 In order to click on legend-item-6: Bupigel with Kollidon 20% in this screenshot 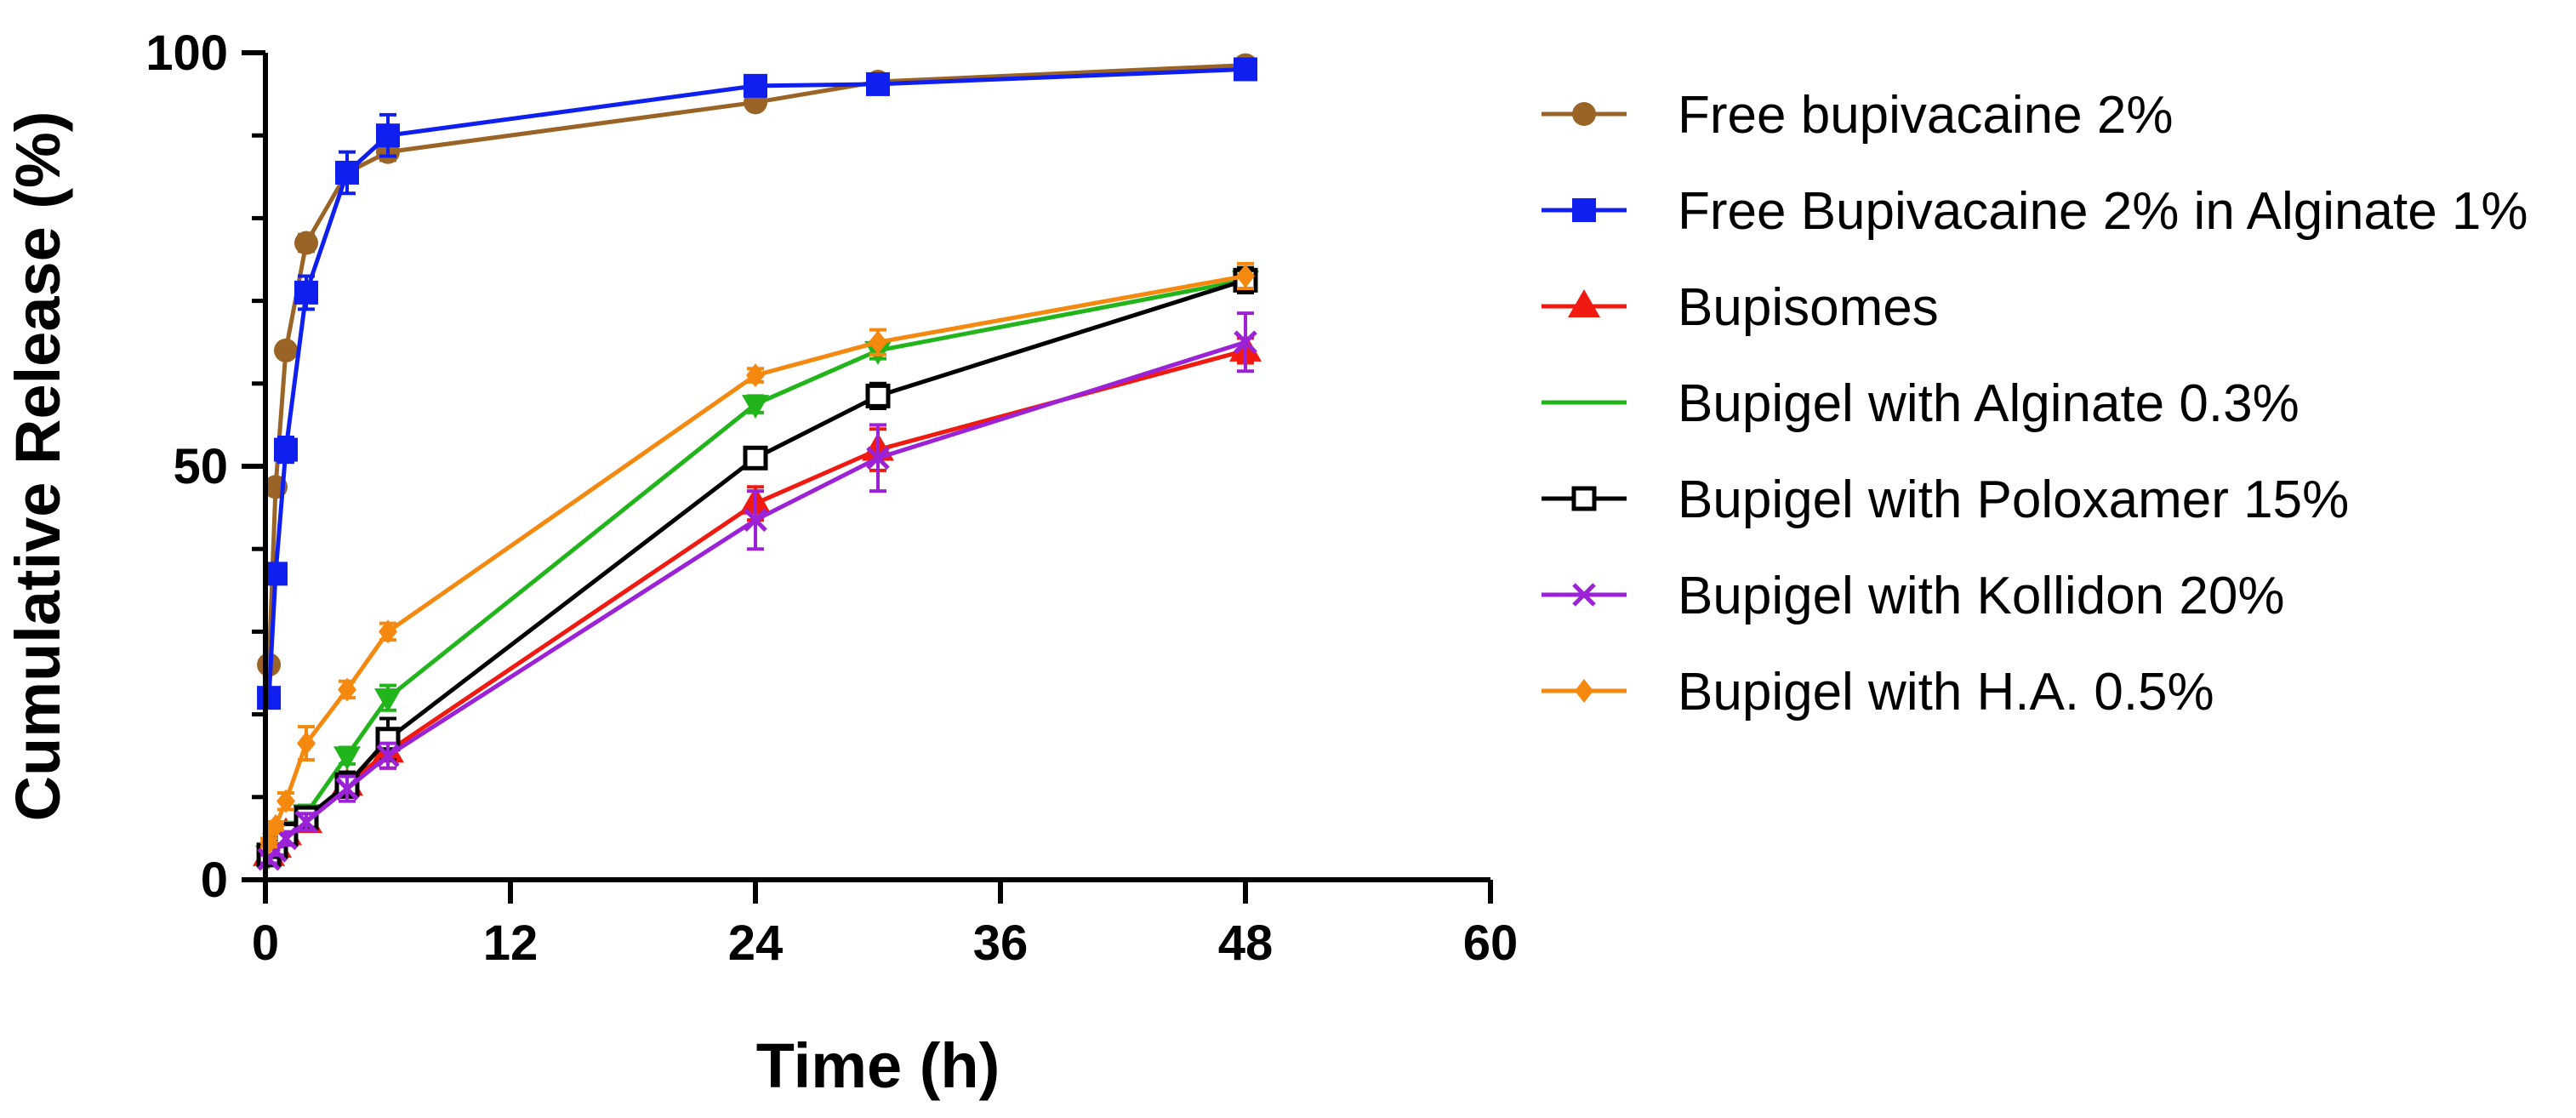, I will do `click(1913, 596)`.